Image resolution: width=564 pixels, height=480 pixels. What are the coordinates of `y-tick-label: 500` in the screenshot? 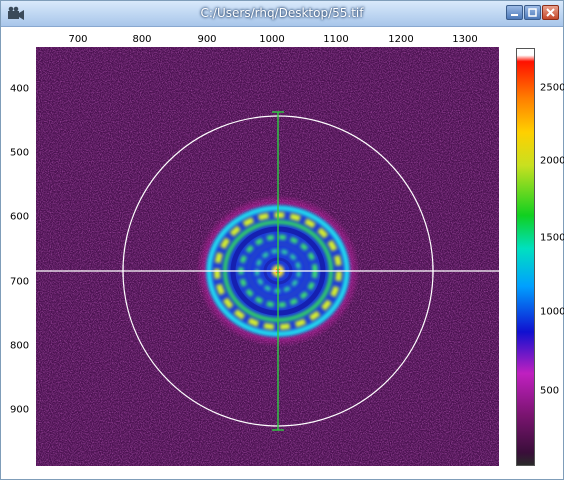 It's located at (20, 153).